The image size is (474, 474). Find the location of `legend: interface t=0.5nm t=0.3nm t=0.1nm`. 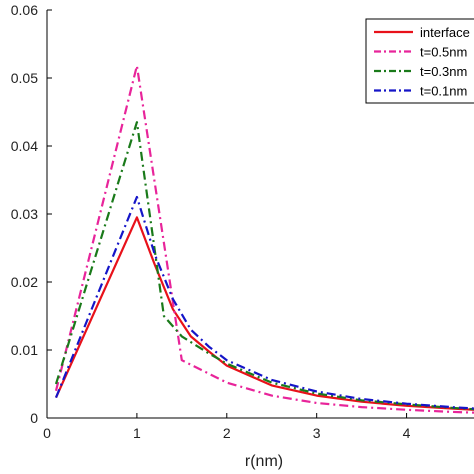

legend: interface t=0.5nm t=0.3nm t=0.1nm is located at coordinates (419, 61).